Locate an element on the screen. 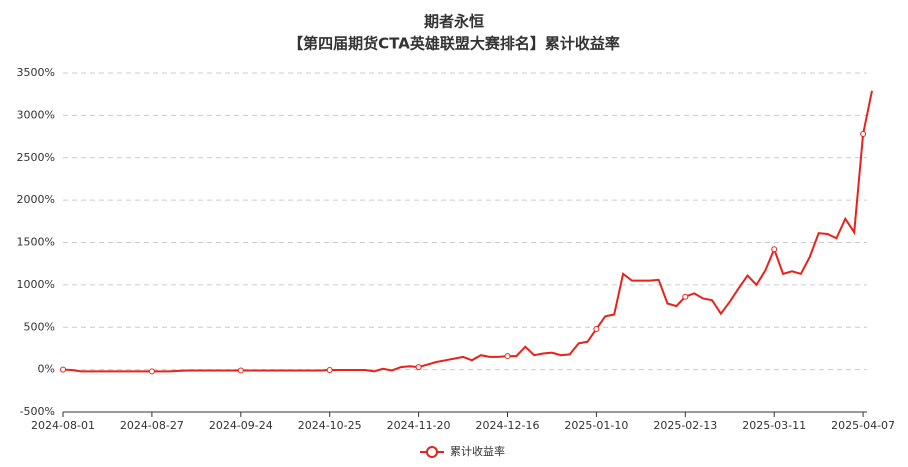 The image size is (908, 467). y-tick-label: -500% is located at coordinates (37, 411).